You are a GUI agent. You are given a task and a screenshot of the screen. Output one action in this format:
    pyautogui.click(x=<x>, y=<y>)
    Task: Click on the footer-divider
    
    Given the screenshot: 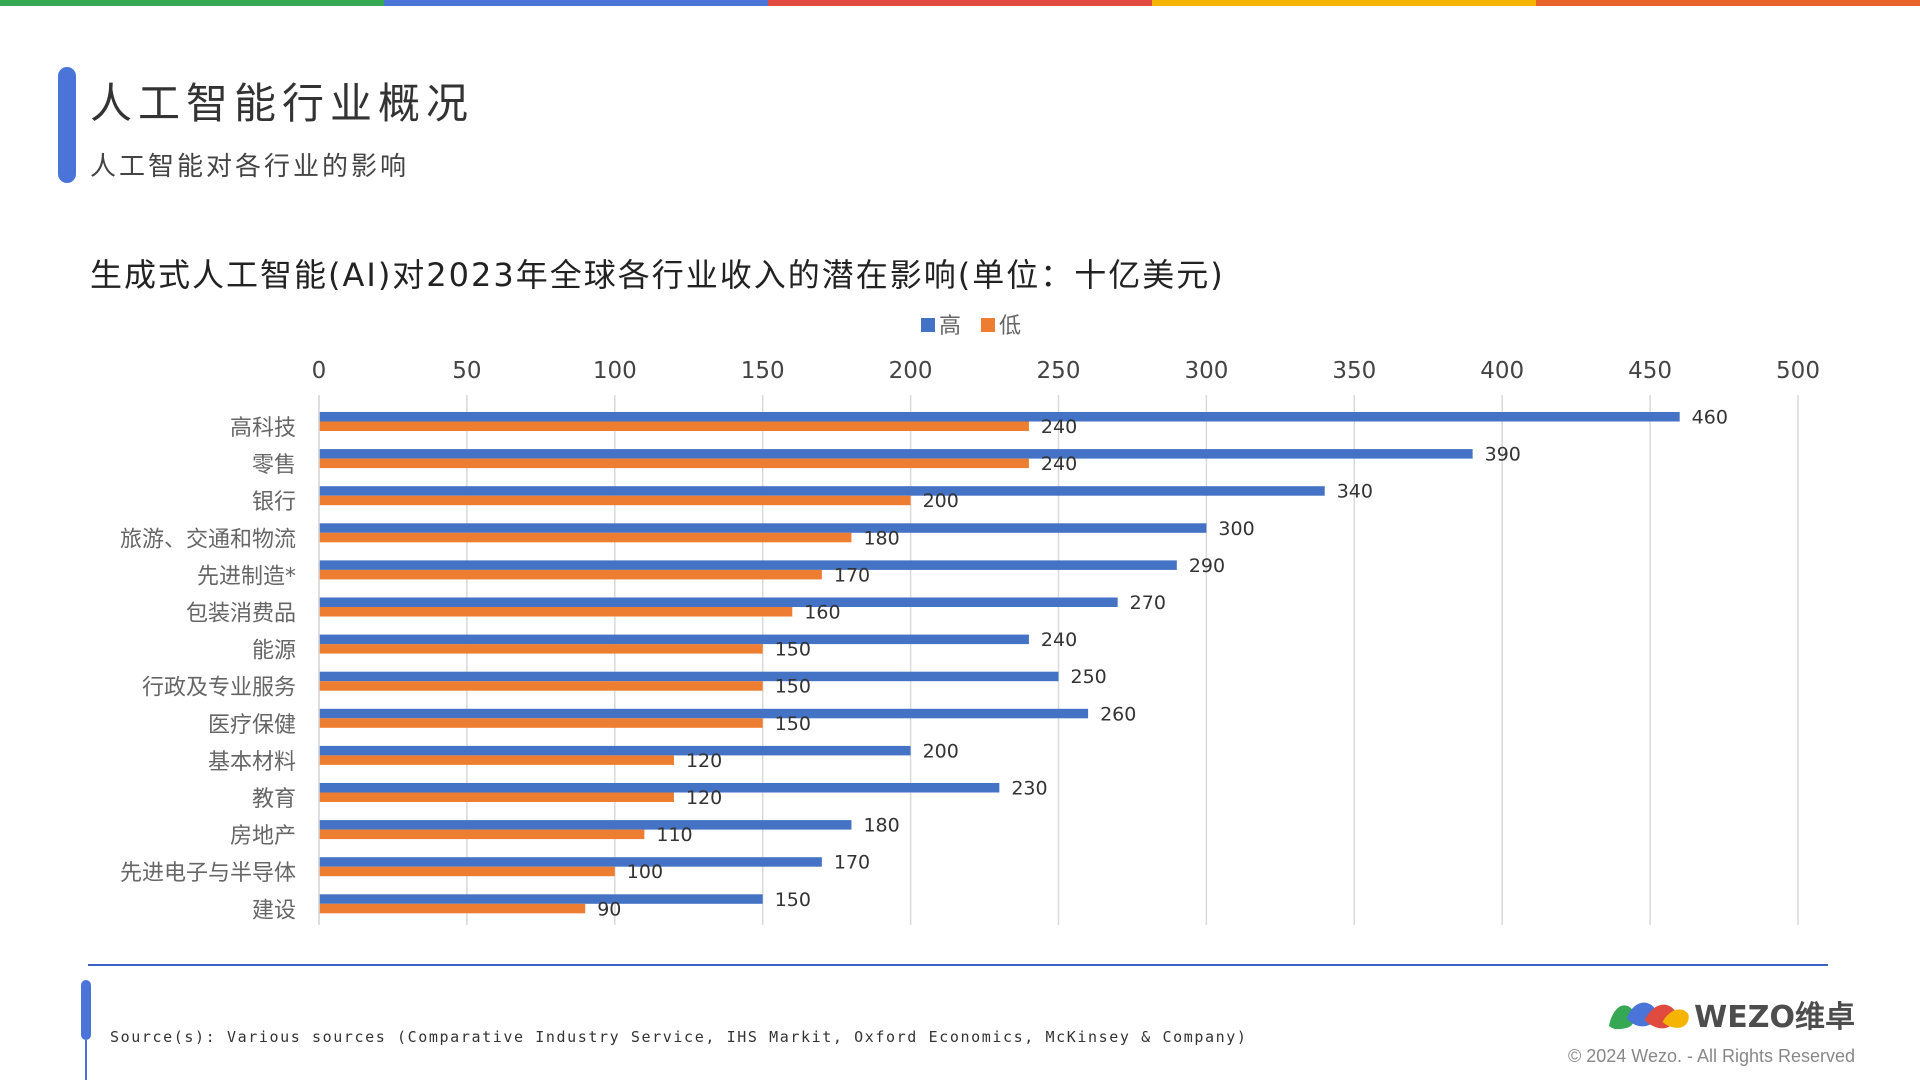 What is the action you would take?
    pyautogui.click(x=958, y=965)
    